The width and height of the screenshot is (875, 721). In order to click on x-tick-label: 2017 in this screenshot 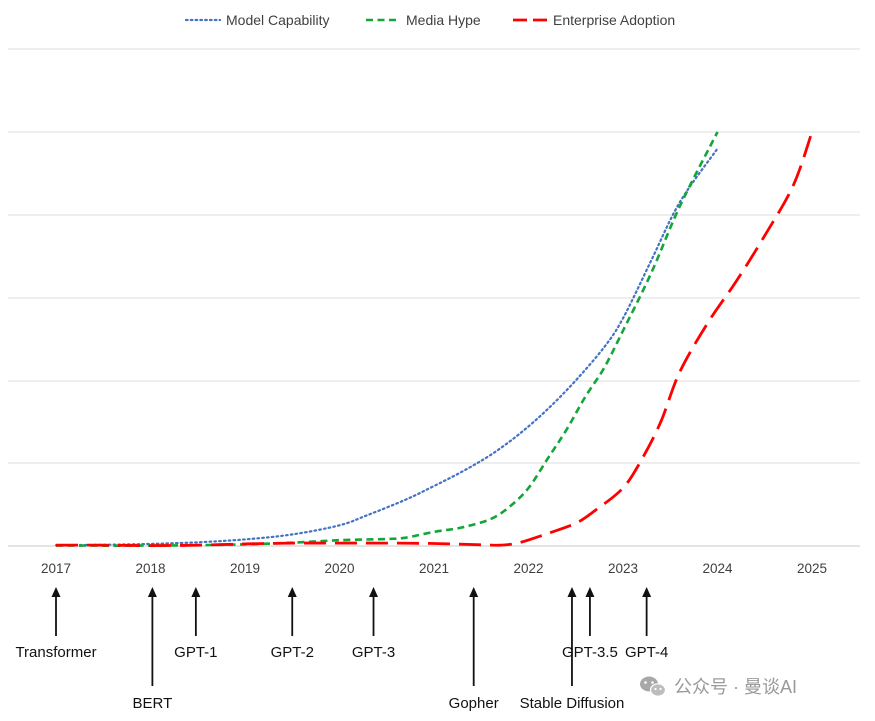, I will do `click(56, 568)`.